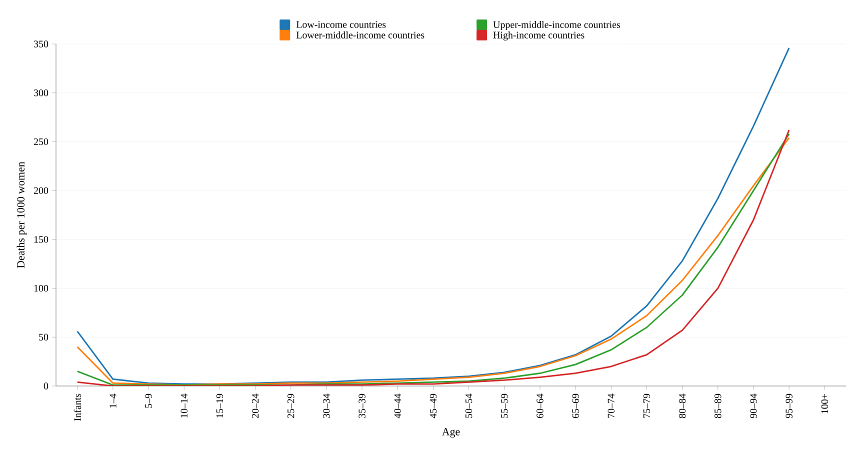  Describe the element at coordinates (360, 34) in the screenshot. I see `legend-label: Lower-middle-income countries` at that location.